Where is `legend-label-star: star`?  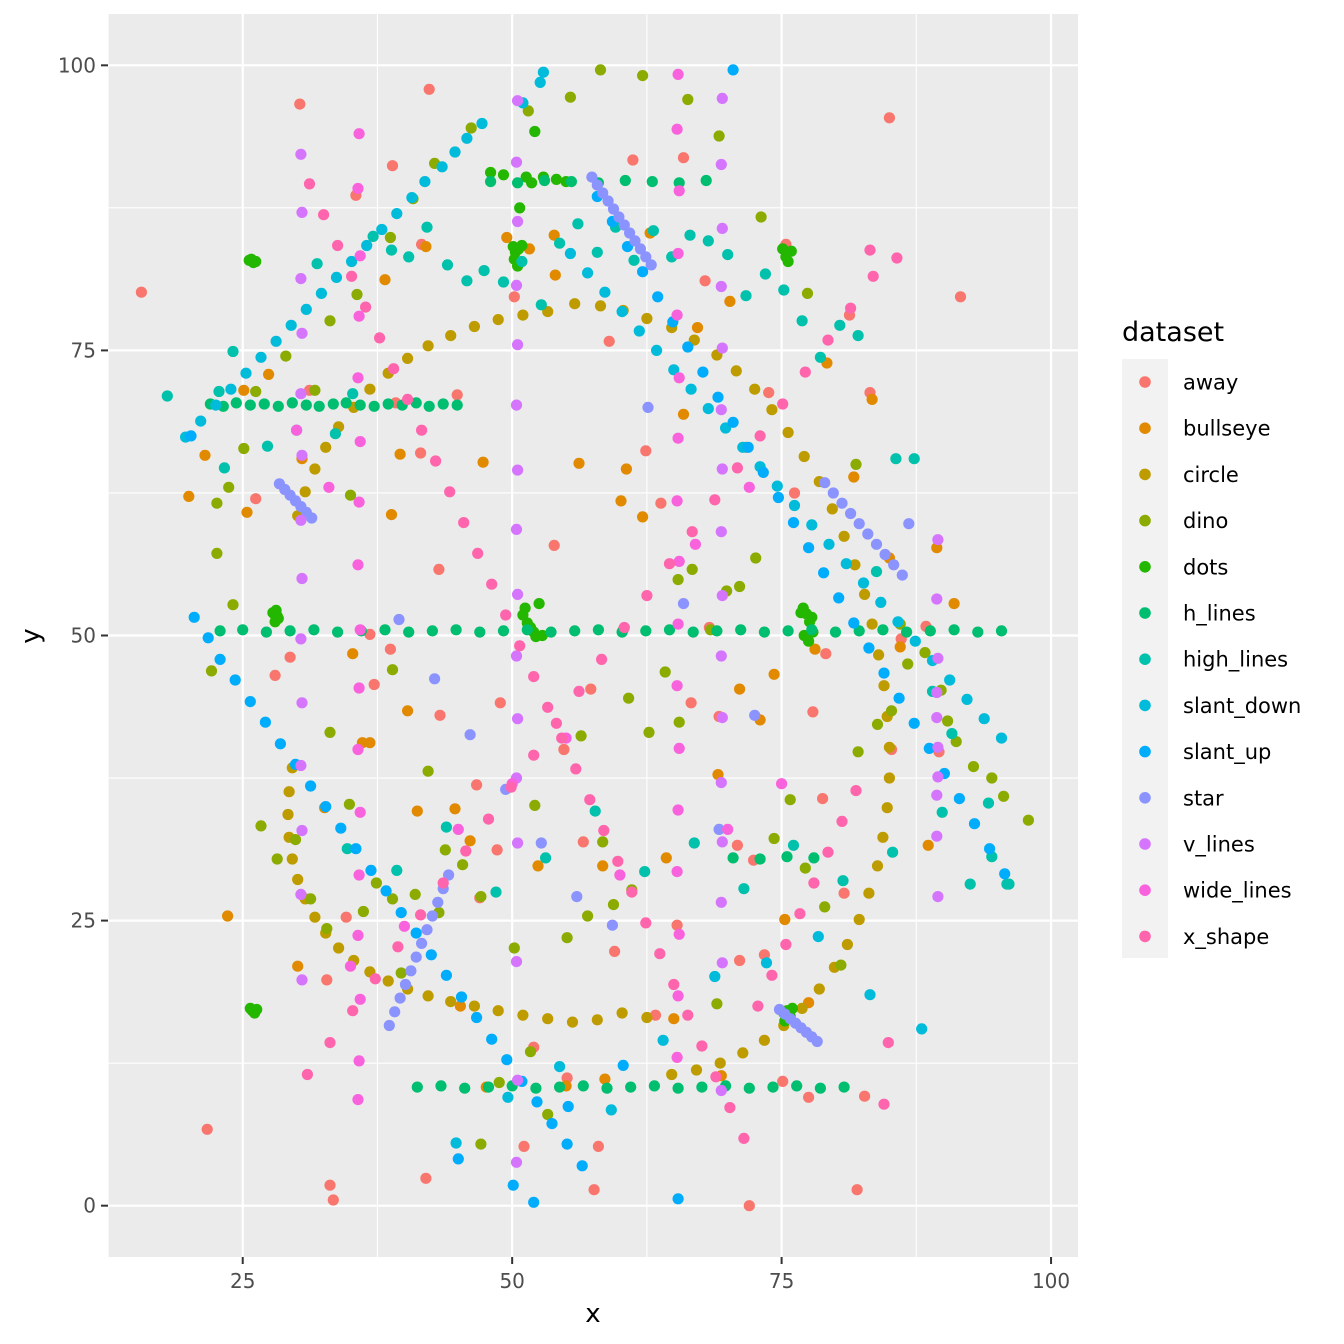 legend-label-star: star is located at coordinates (1203, 798).